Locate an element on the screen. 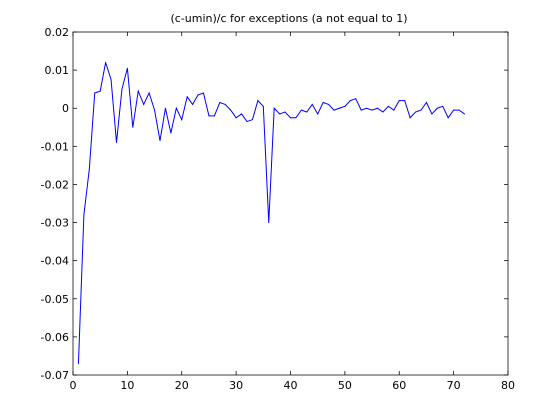 This screenshot has height=420, width=560. y-tick-label: -0.02 is located at coordinates (55, 184).